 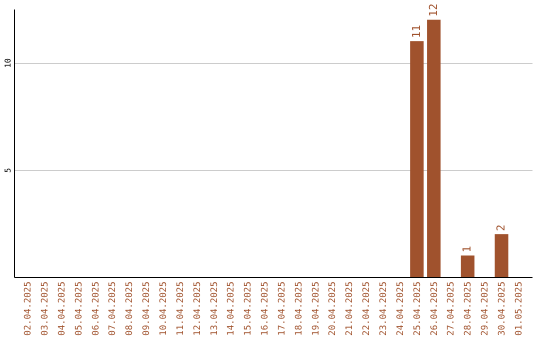 What do you see at coordinates (282, 309) in the screenshot?
I see `x-tick-label: 17.04.2025` at bounding box center [282, 309].